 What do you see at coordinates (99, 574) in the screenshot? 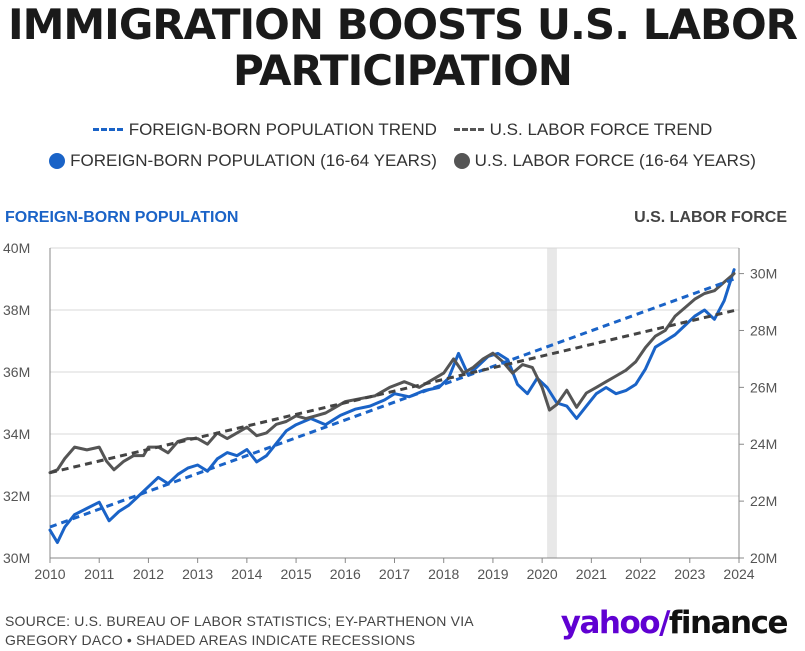
I see `x-axis-tick-label: 2011` at bounding box center [99, 574].